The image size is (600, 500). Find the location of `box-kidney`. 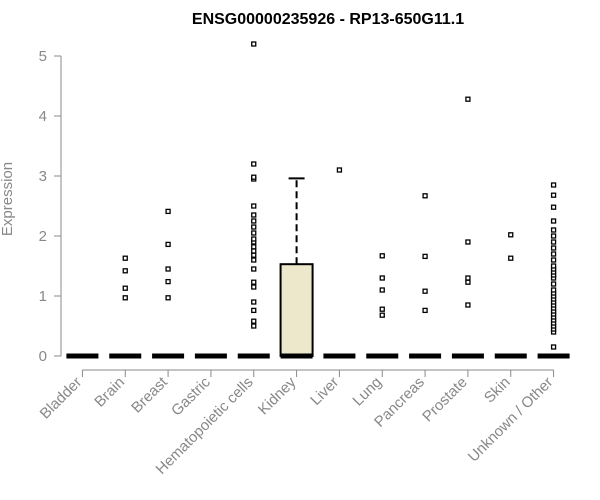

box-kidney is located at coordinates (296, 268).